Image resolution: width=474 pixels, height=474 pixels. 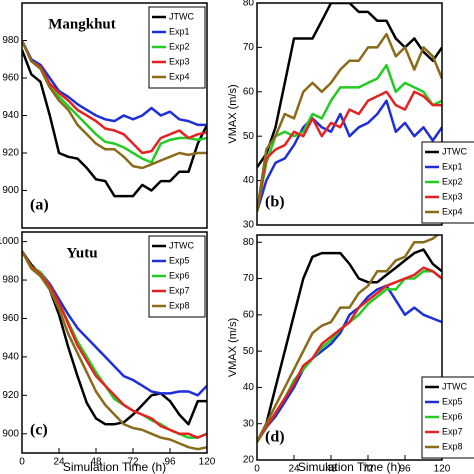 What do you see at coordinates (275, 202) in the screenshot?
I see `panel-label: (b)` at bounding box center [275, 202].